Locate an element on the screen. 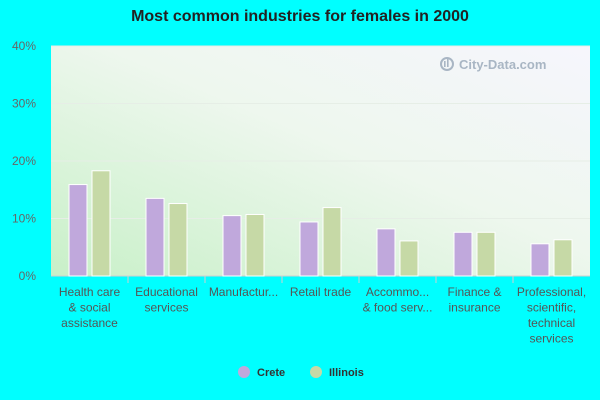 The image size is (600, 400). legend-label-crete: Crete is located at coordinates (271, 373).